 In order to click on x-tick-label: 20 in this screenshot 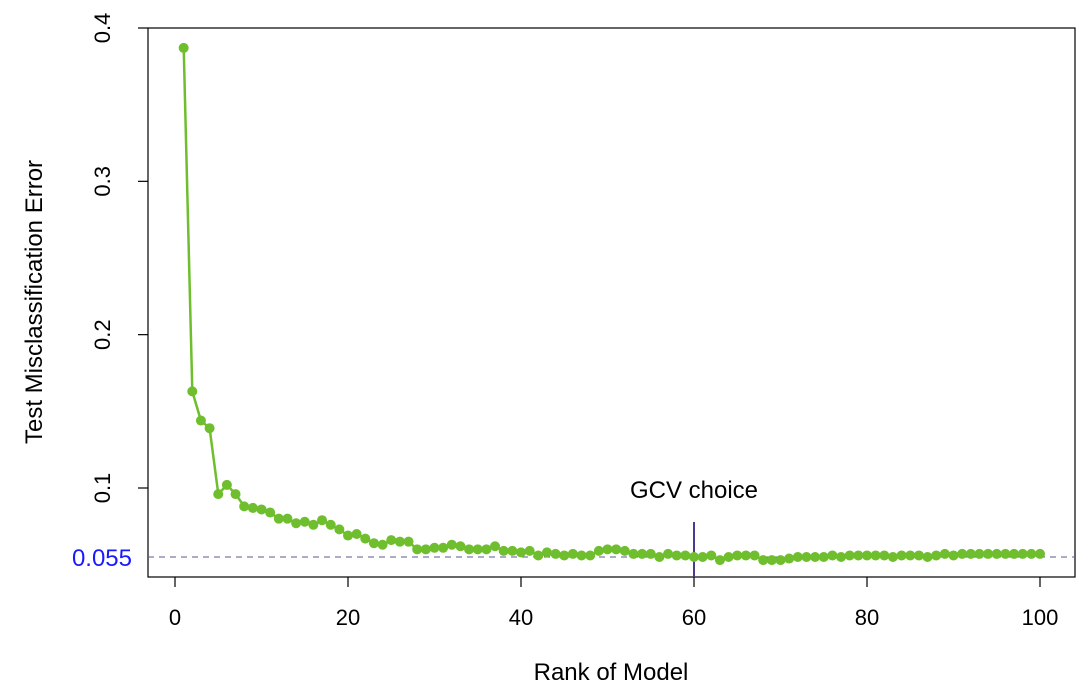, I will do `click(348, 617)`.